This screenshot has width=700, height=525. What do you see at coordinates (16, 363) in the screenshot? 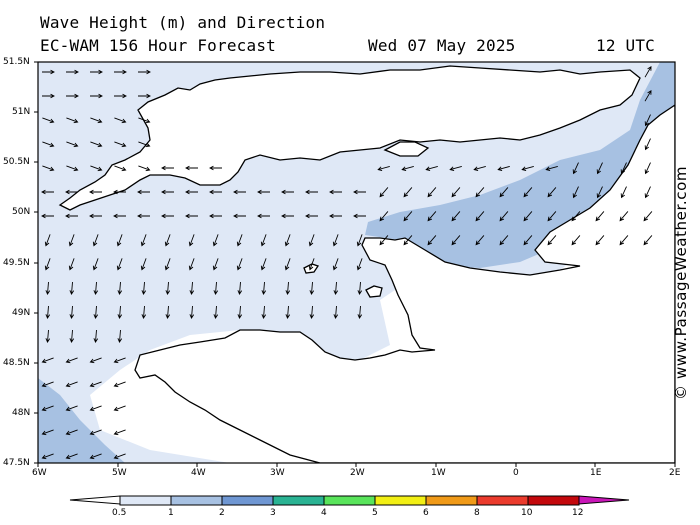
I see `lat-label-48-5n: 48.5N` at bounding box center [16, 363].